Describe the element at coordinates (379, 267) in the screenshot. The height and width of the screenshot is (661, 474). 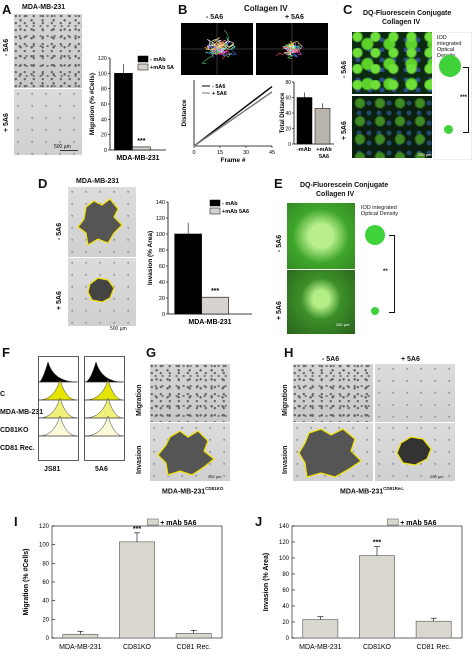
I see `panel-e-iod-legend: IOD integrated Optical Density **` at that location.